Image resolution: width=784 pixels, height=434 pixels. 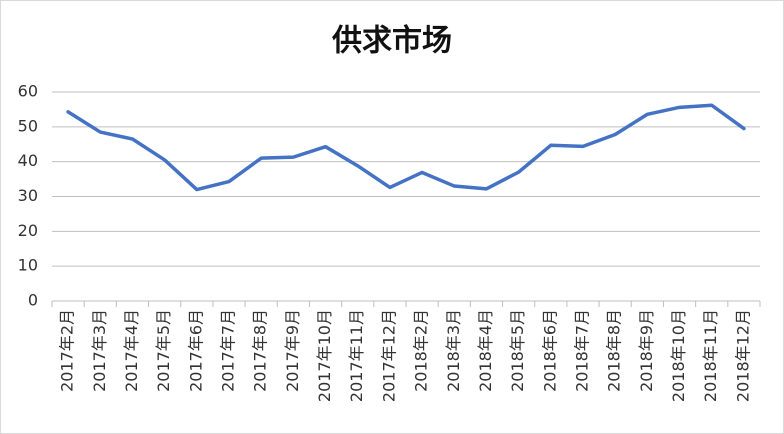 What do you see at coordinates (356, 355) in the screenshot?
I see `x-tick-label: 2017年11月` at bounding box center [356, 355].